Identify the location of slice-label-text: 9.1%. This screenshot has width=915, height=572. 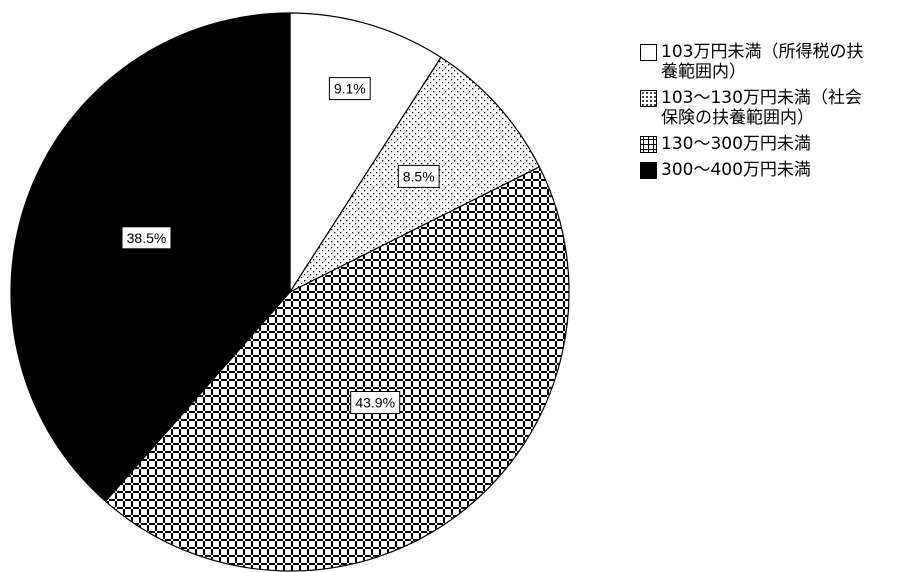
(350, 89).